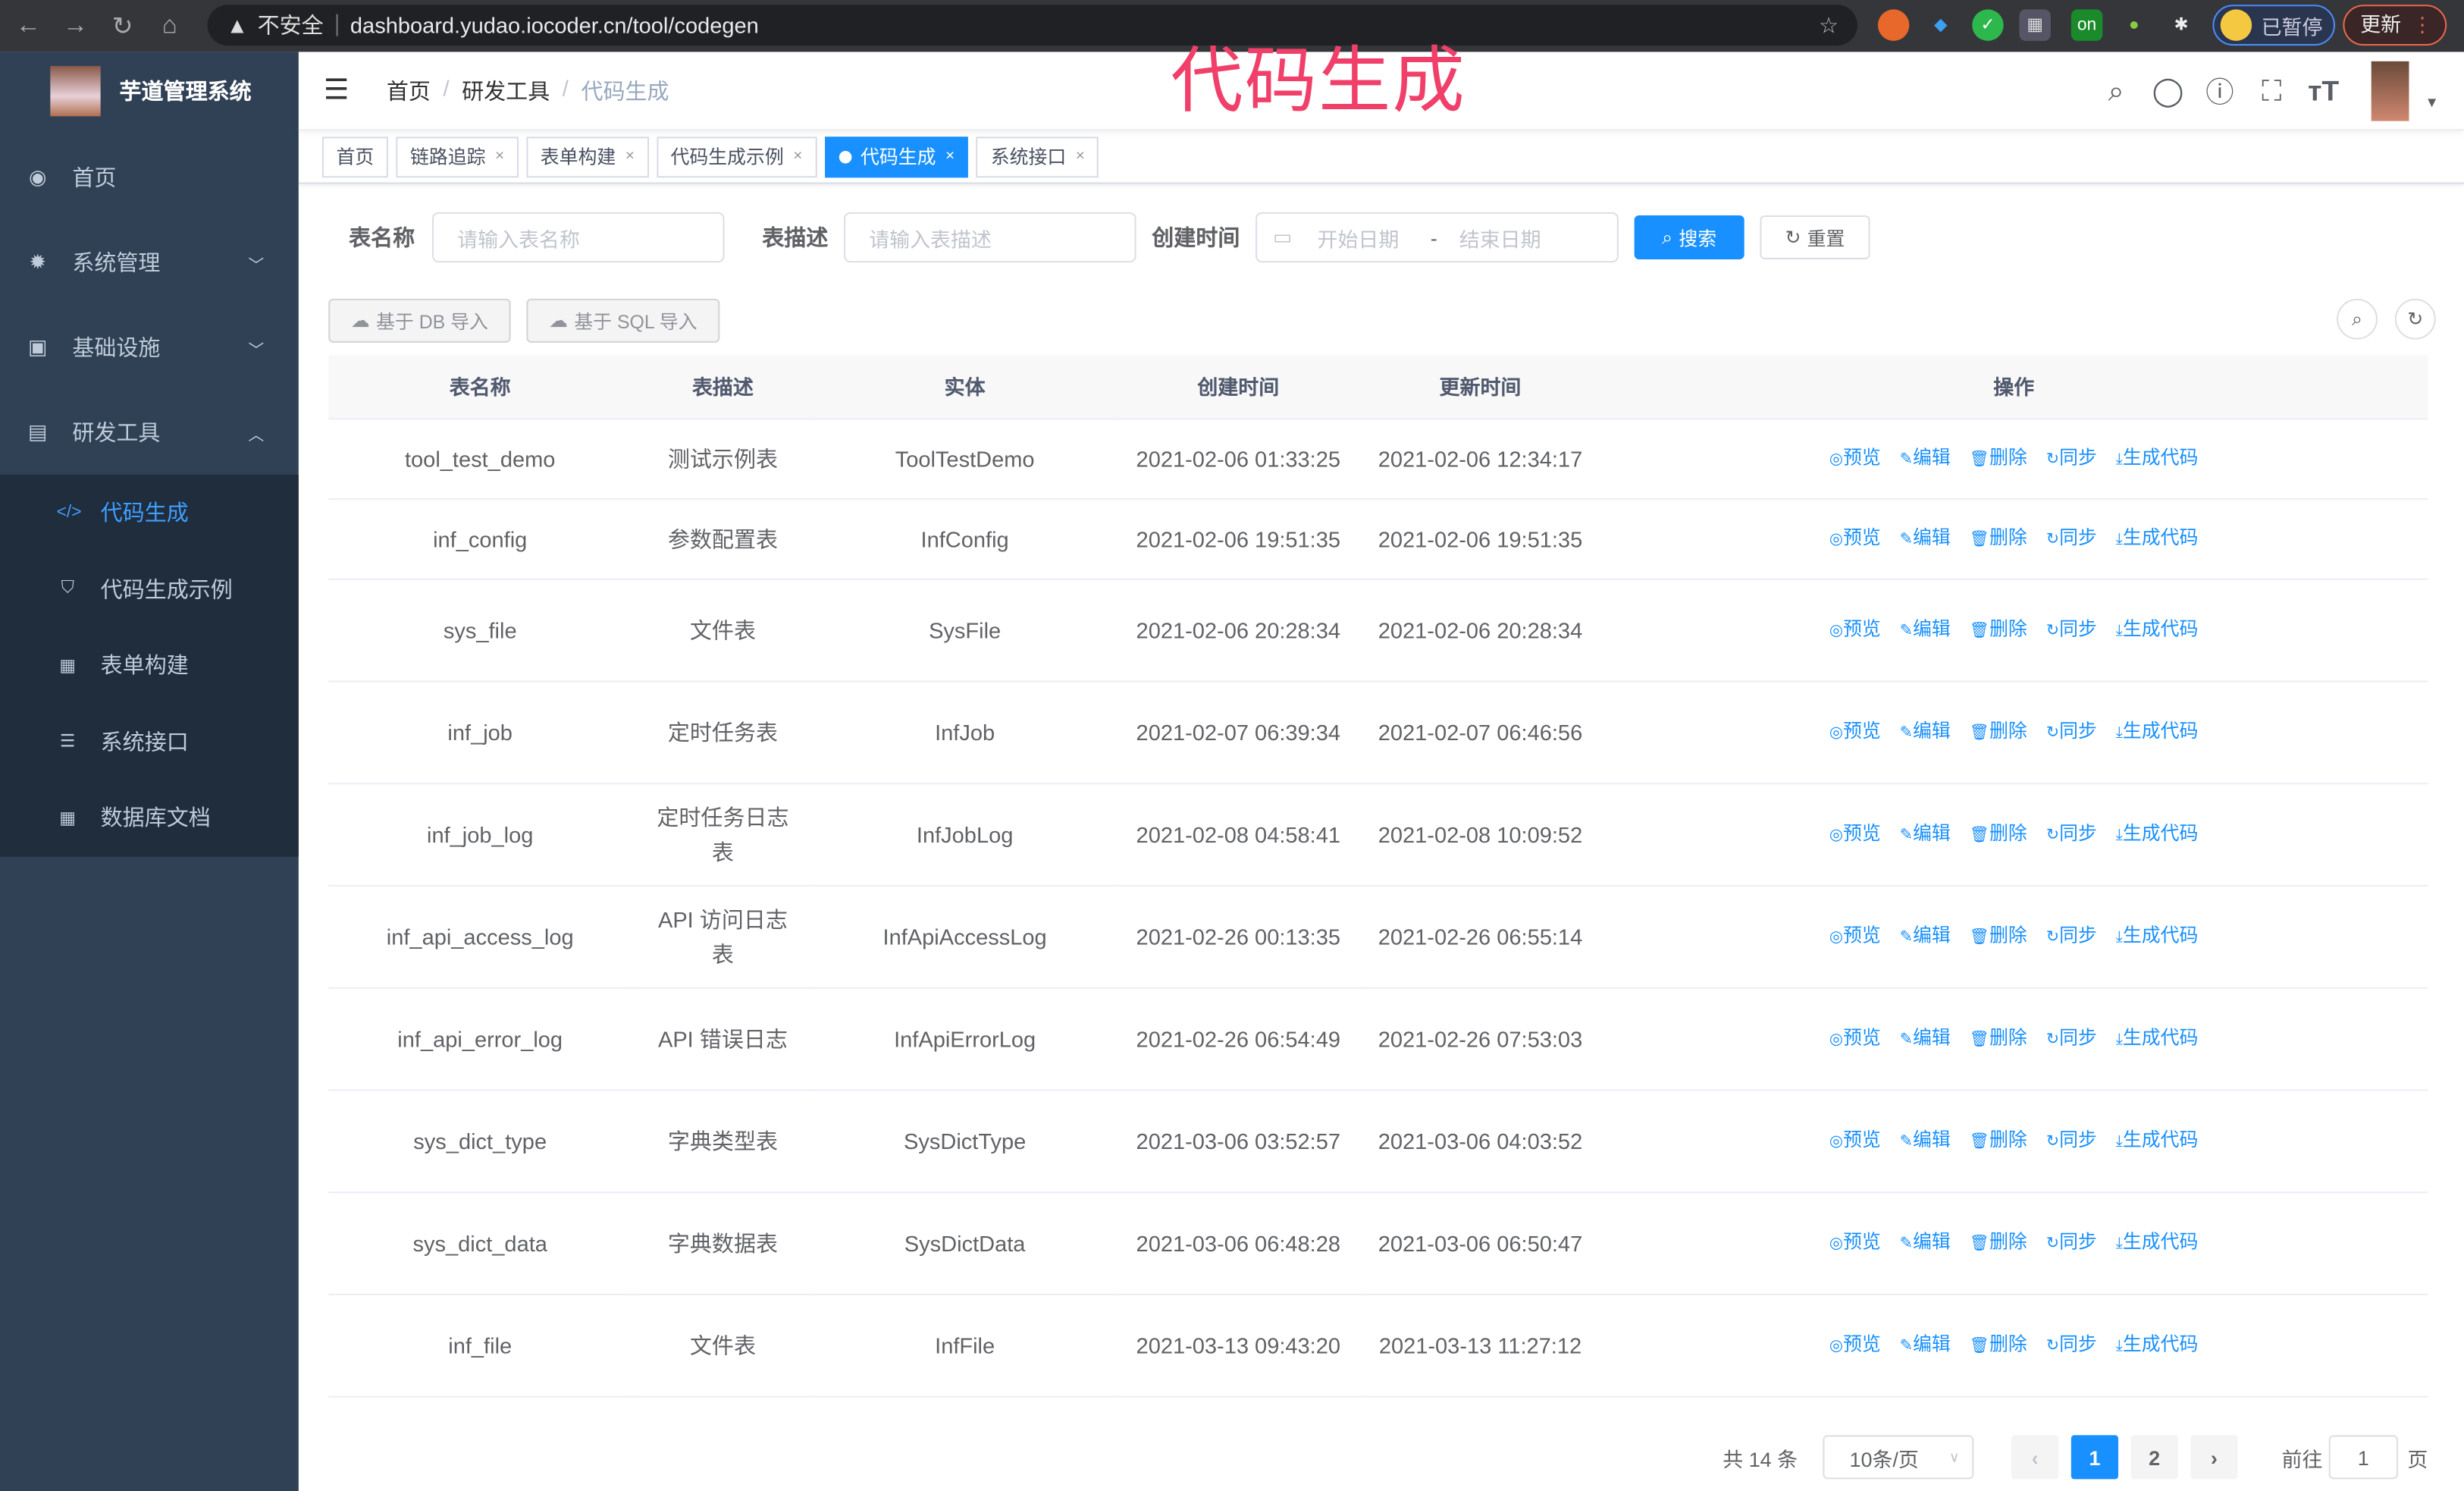 This screenshot has height=1491, width=2464. Describe the element at coordinates (419, 320) in the screenshot. I see `import-db-button: ☁ 基于 DB 导入` at that location.